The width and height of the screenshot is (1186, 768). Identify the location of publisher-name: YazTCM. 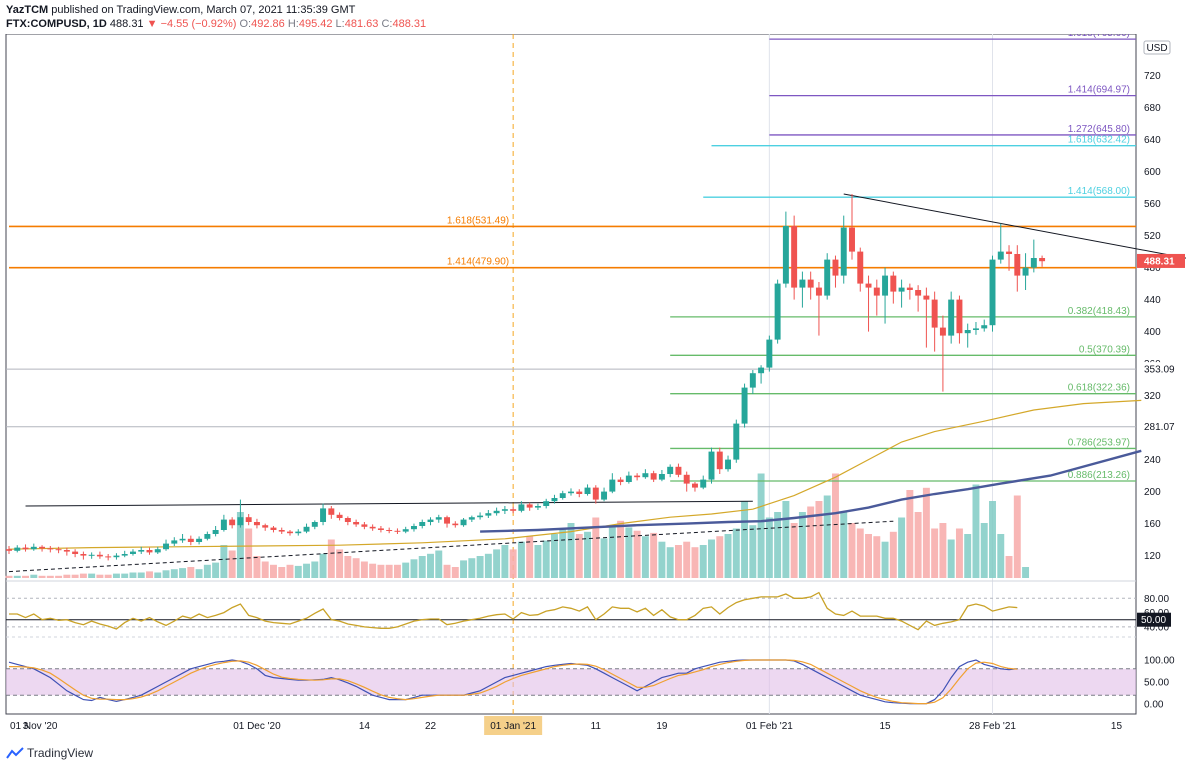
(27, 10).